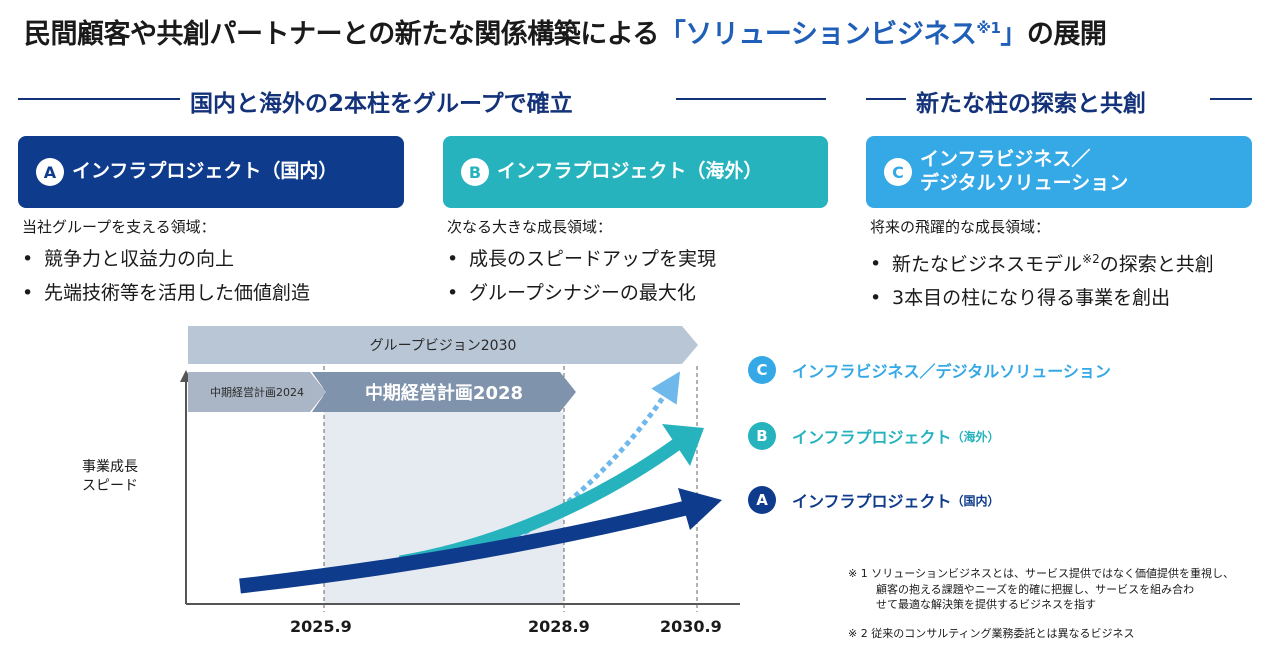 The image size is (1280, 648). What do you see at coordinates (381, 104) in the screenshot?
I see `section-left-heading: 国内と海外の2本柱をグループで確立` at bounding box center [381, 104].